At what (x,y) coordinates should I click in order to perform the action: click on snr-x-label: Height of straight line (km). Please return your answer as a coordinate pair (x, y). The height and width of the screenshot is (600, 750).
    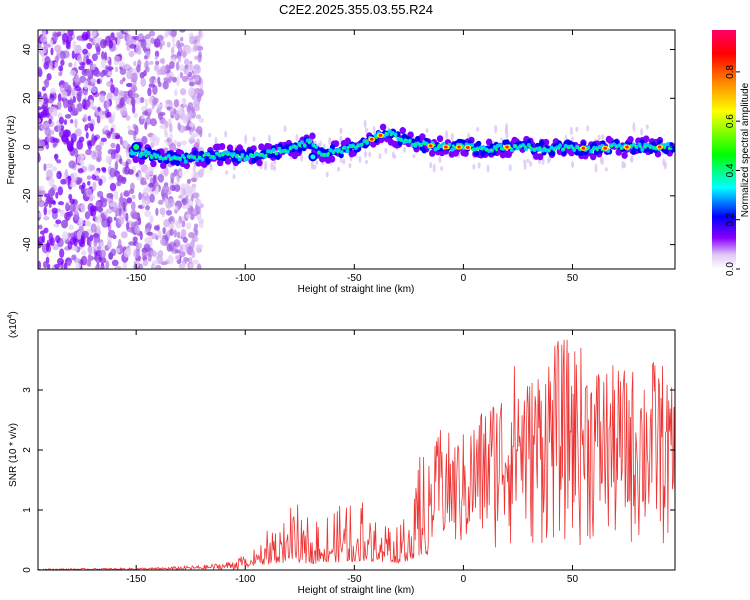
    Looking at the image, I should click on (356, 590).